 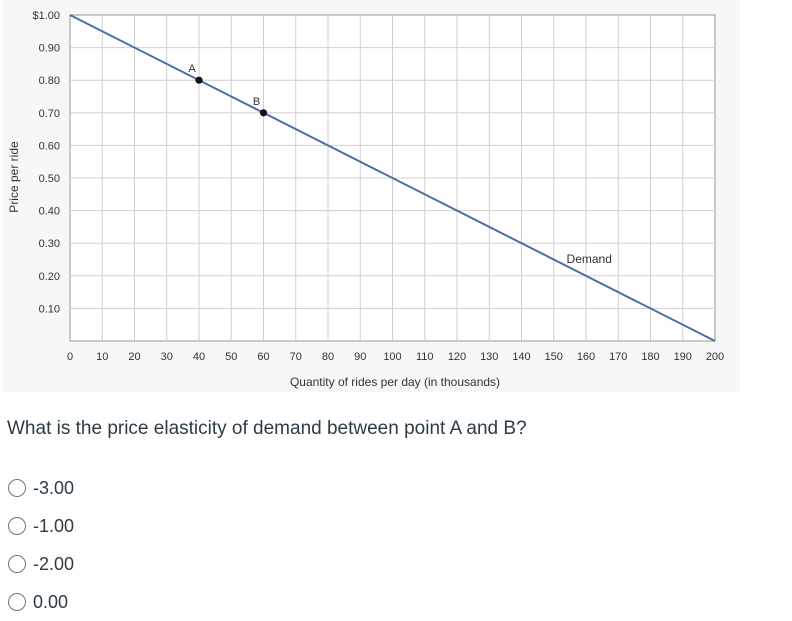 I want to click on answer-option-2: -1.00, so click(x=41, y=526).